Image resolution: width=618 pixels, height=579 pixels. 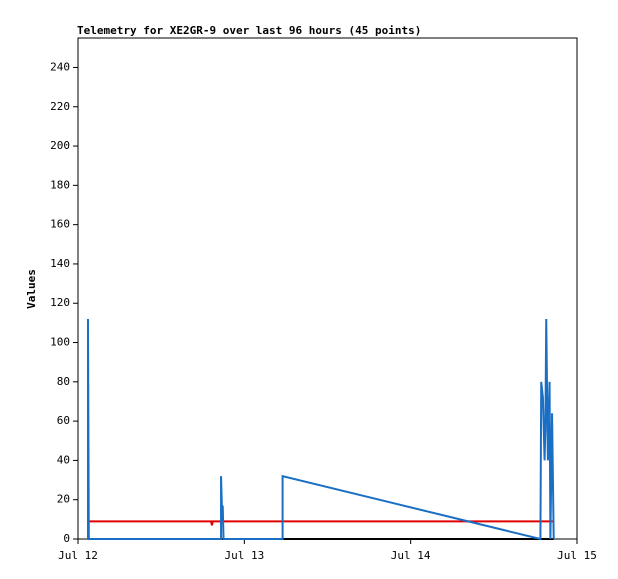 I want to click on y-tick-label: 240, so click(x=60, y=66).